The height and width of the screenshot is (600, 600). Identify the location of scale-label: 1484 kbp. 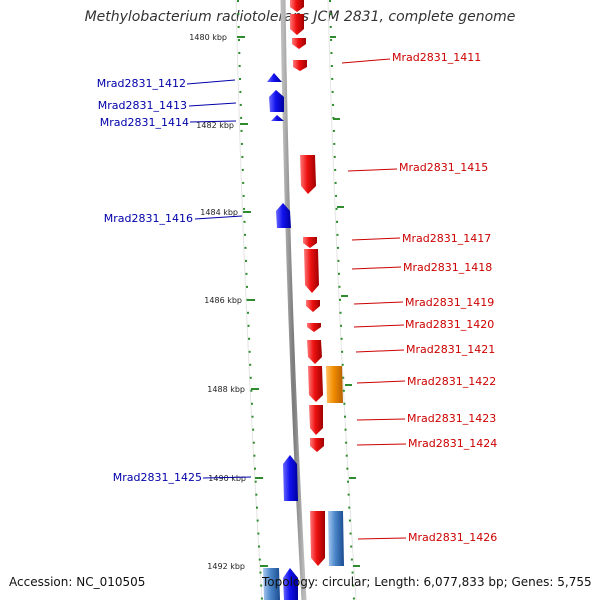
(219, 212).